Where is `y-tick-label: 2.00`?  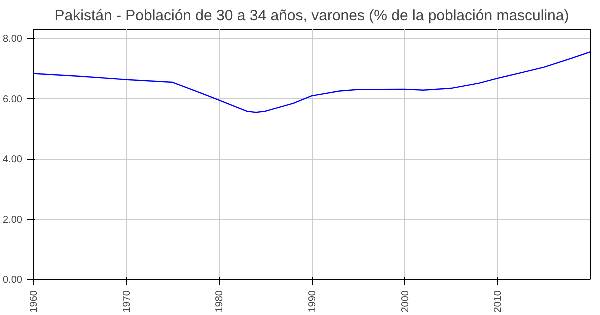 y-tick-label: 2.00 is located at coordinates (13, 220).